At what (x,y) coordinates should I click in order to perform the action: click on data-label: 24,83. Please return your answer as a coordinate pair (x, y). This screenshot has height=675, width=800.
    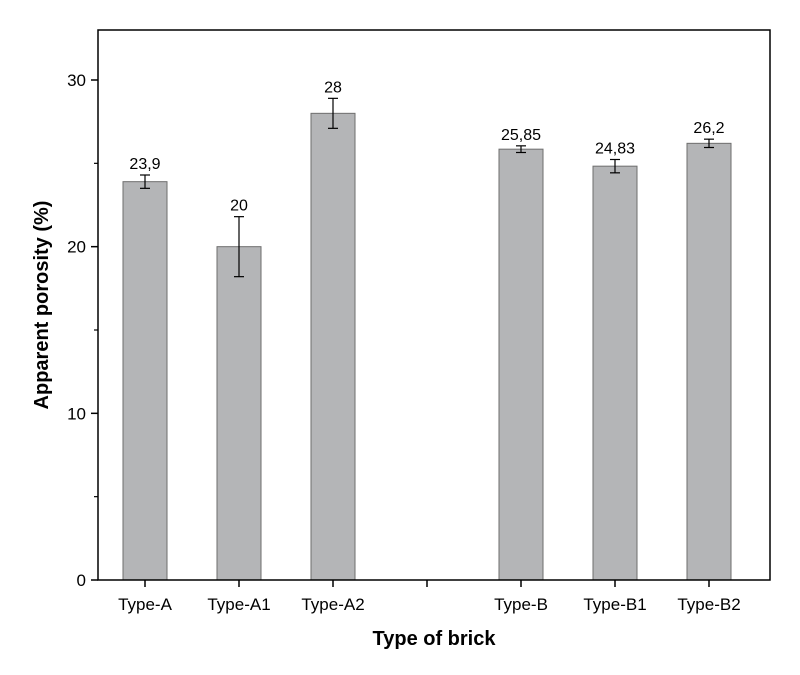
    Looking at the image, I should click on (615, 149).